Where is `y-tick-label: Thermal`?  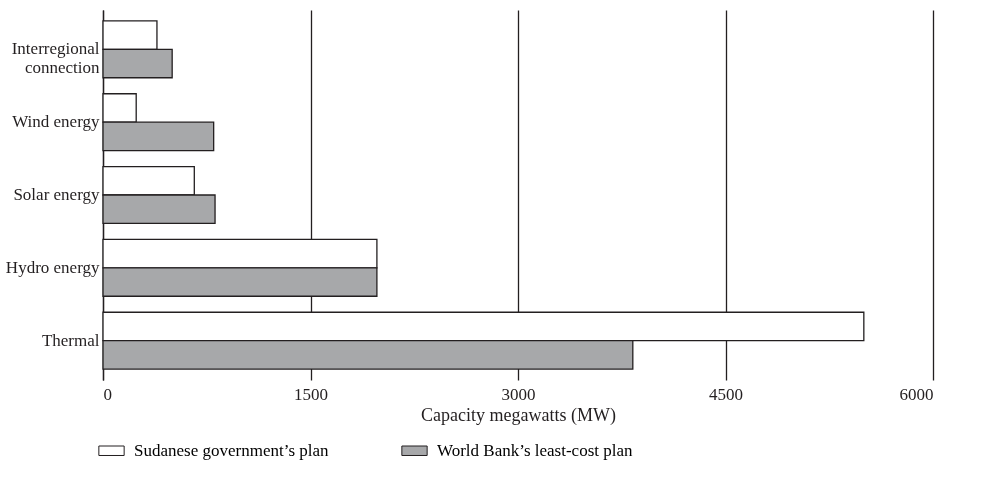
y-tick-label: Thermal is located at coordinates (70, 340).